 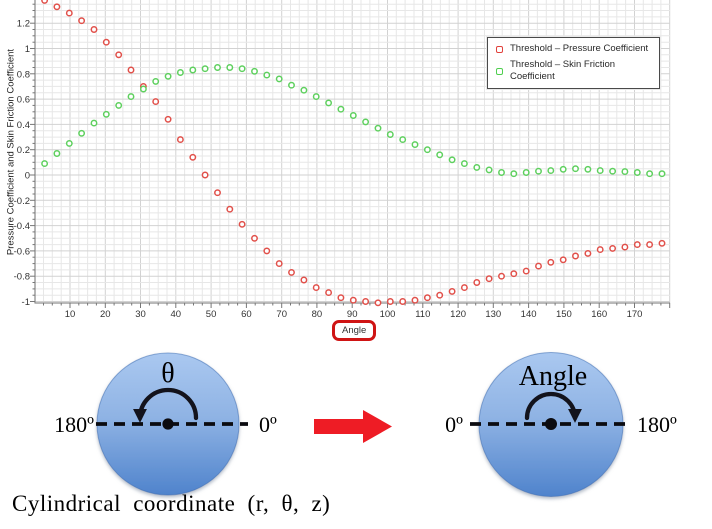 What do you see at coordinates (105, 314) in the screenshot?
I see `svg-text: 20` at bounding box center [105, 314].